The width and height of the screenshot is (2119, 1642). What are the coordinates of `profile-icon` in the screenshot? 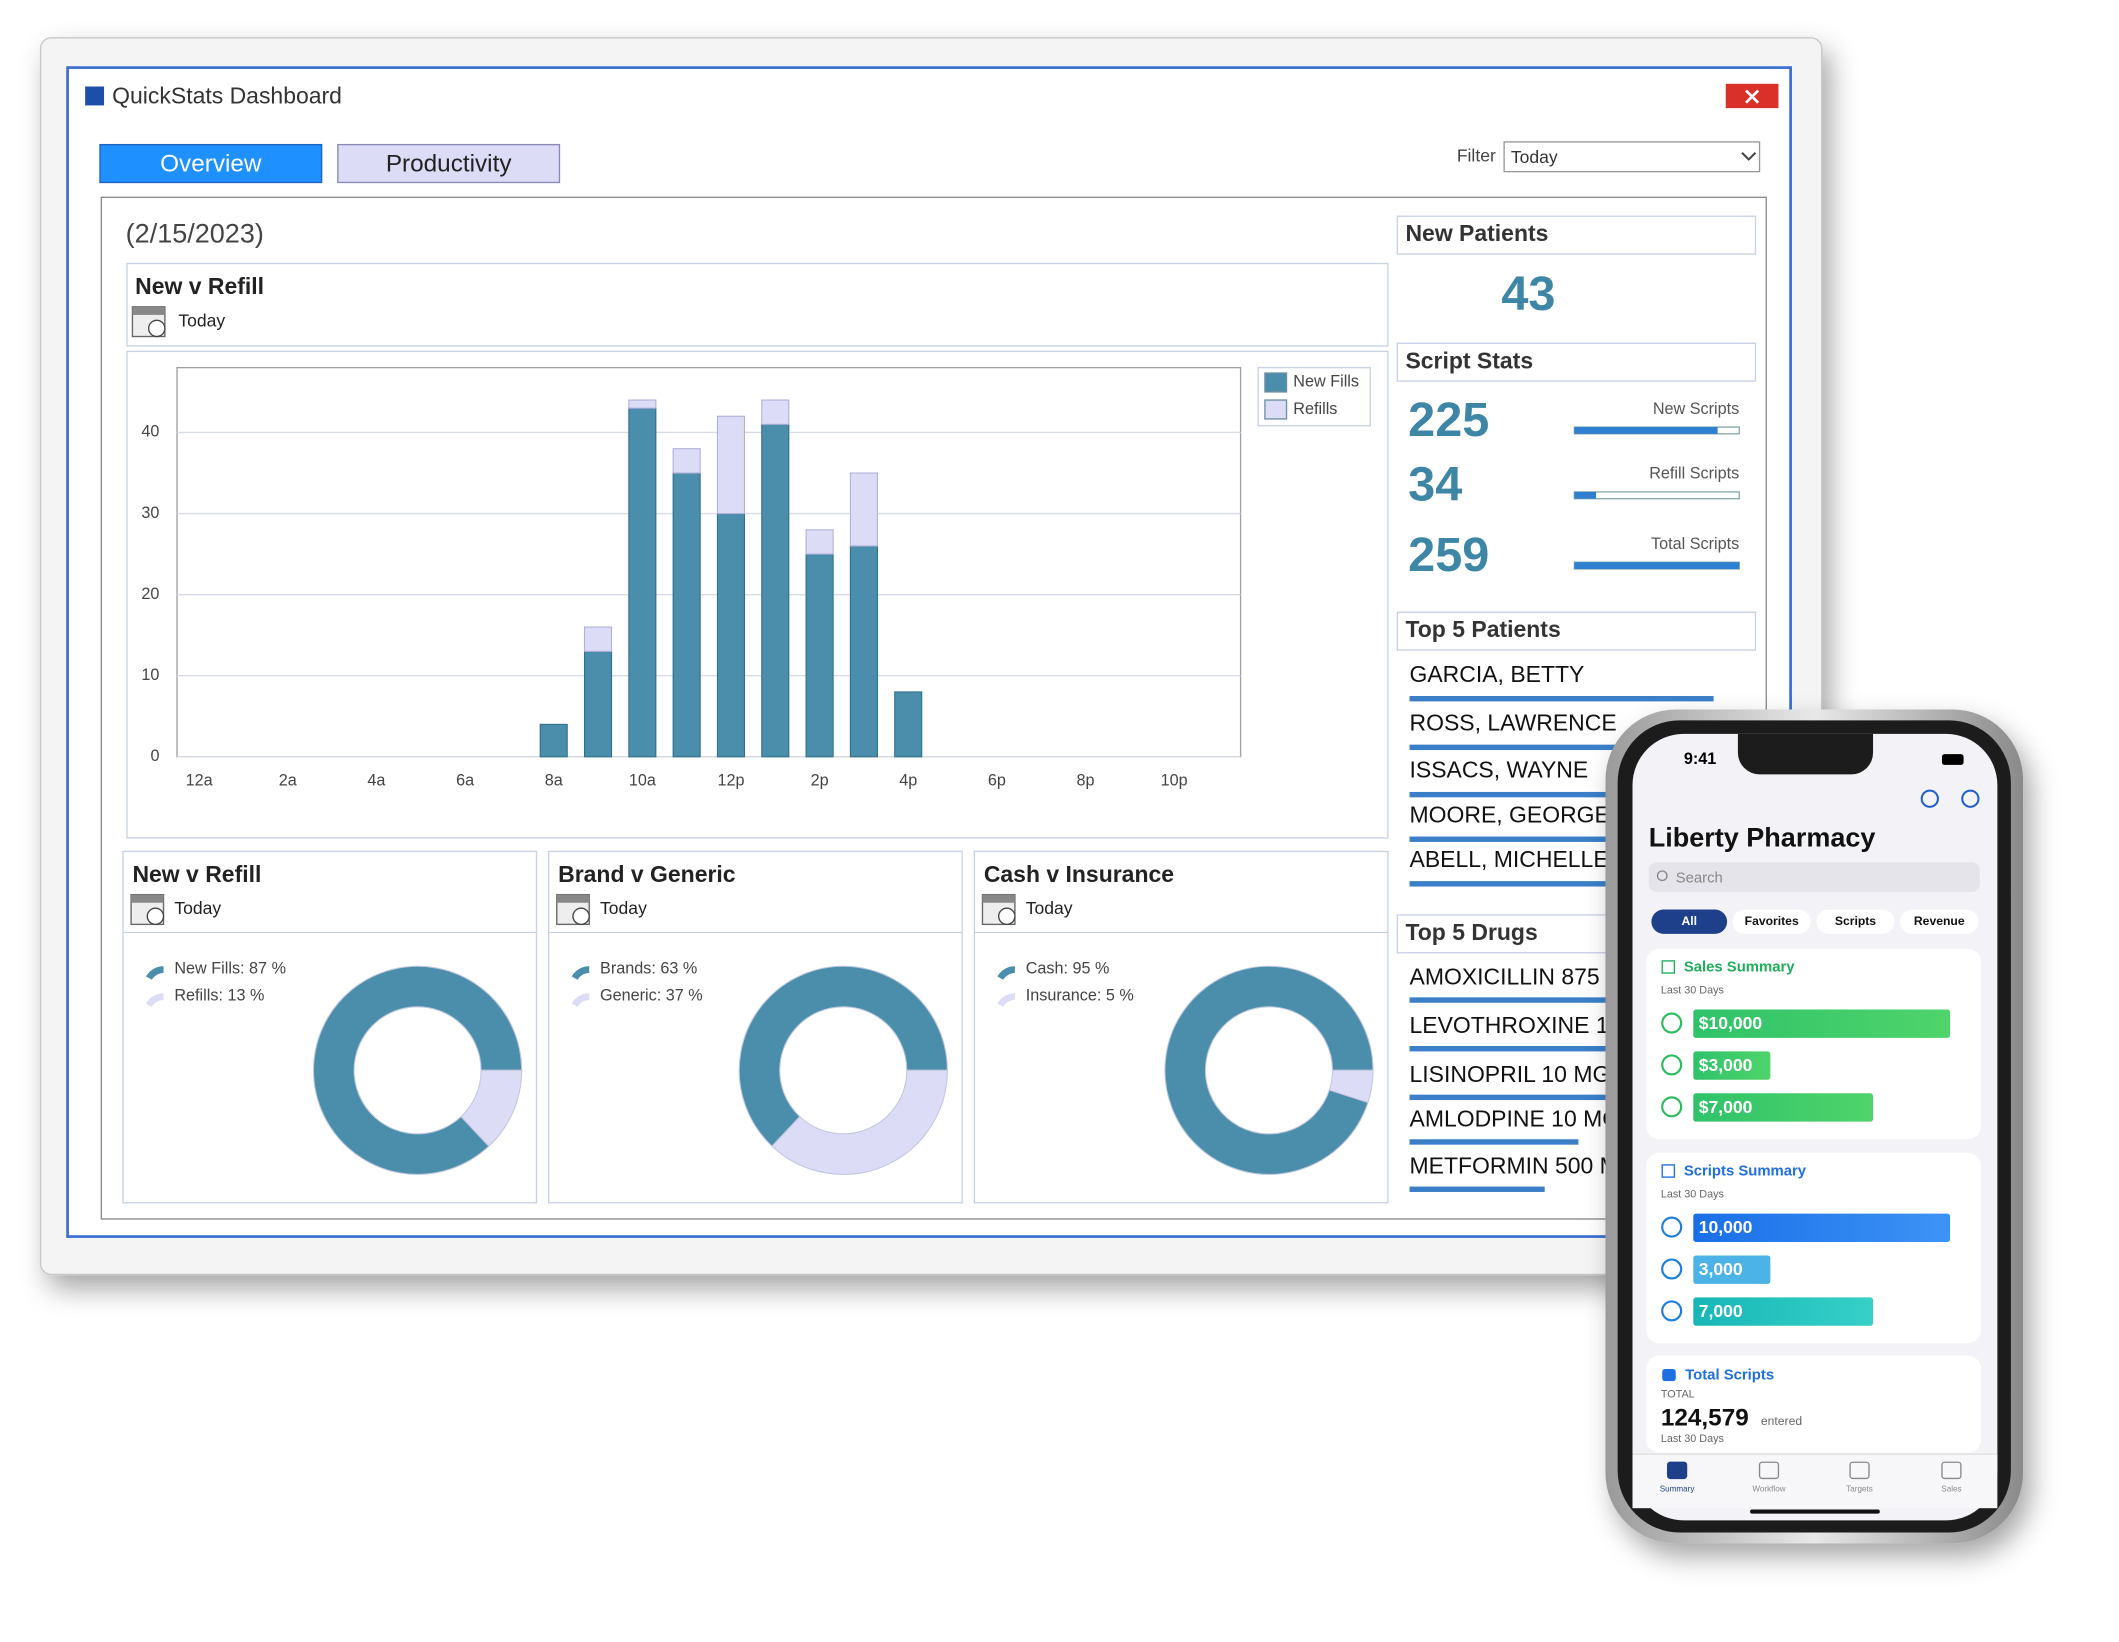 It's located at (1970, 798).